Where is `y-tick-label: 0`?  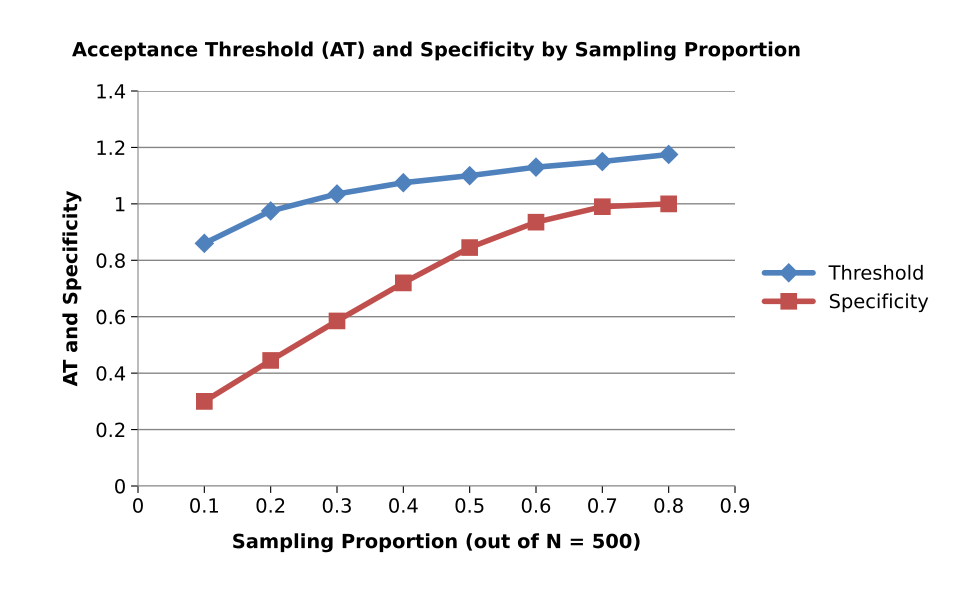 y-tick-label: 0 is located at coordinates (120, 486).